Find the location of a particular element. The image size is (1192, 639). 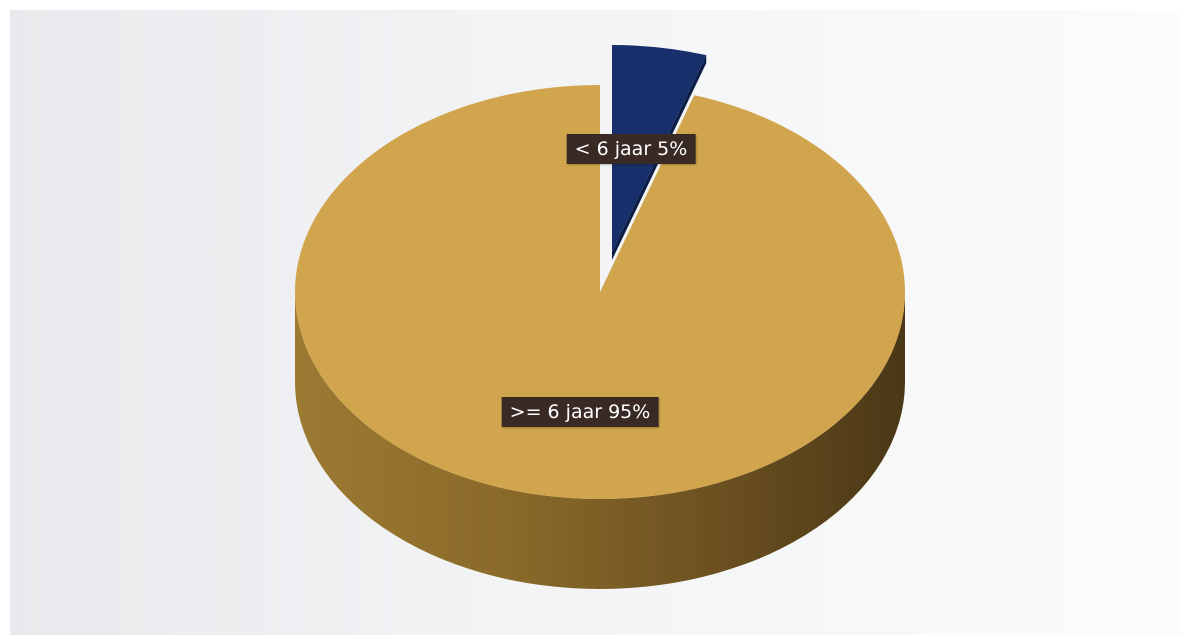

top-strip is located at coordinates (596, 5).